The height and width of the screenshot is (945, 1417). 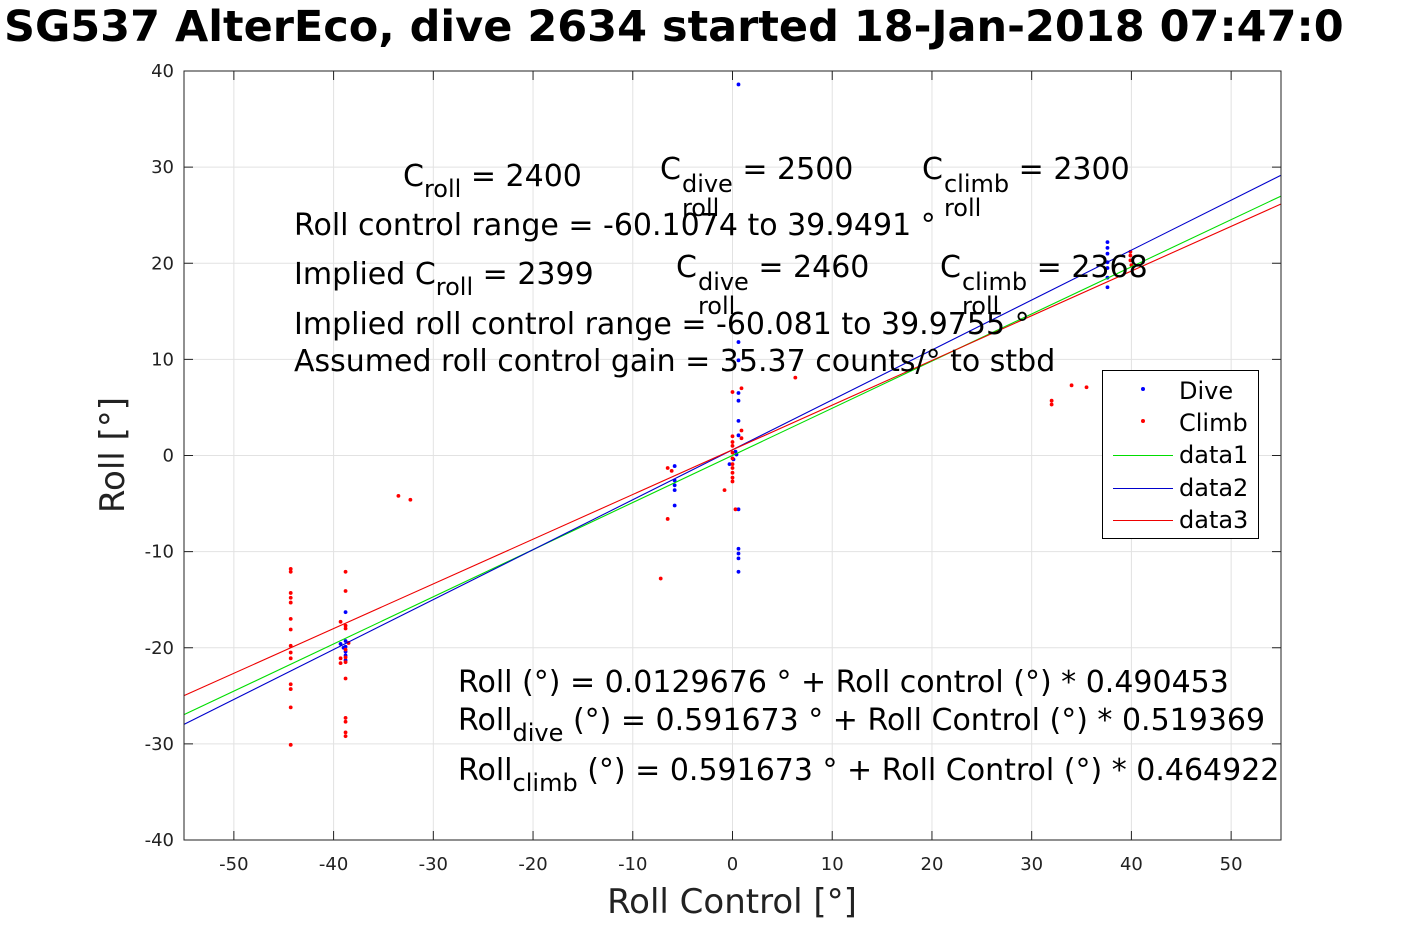 I want to click on y-tick-label: 30, so click(x=162, y=167).